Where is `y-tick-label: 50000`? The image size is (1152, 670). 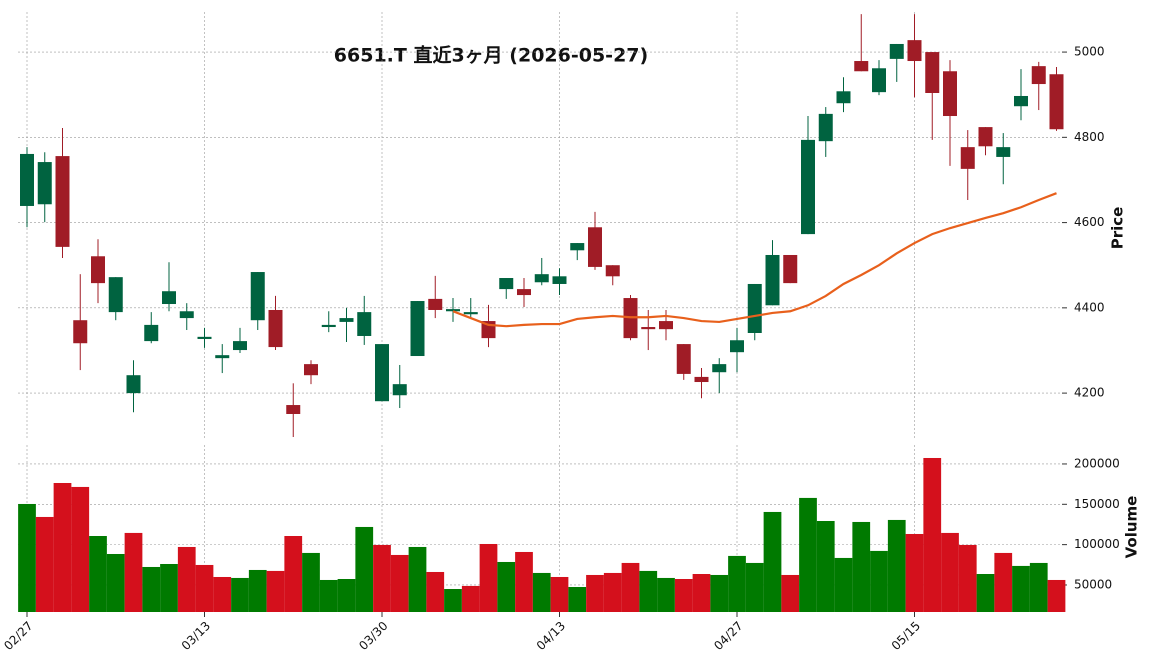
y-tick-label: 50000 is located at coordinates (1093, 584).